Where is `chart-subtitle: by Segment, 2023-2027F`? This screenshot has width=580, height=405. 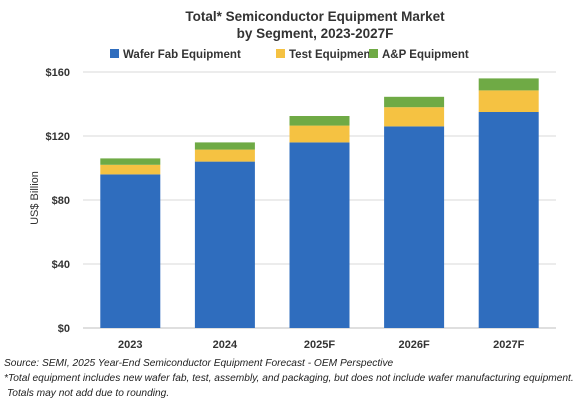
chart-subtitle: by Segment, 2023-2027F is located at coordinates (315, 33).